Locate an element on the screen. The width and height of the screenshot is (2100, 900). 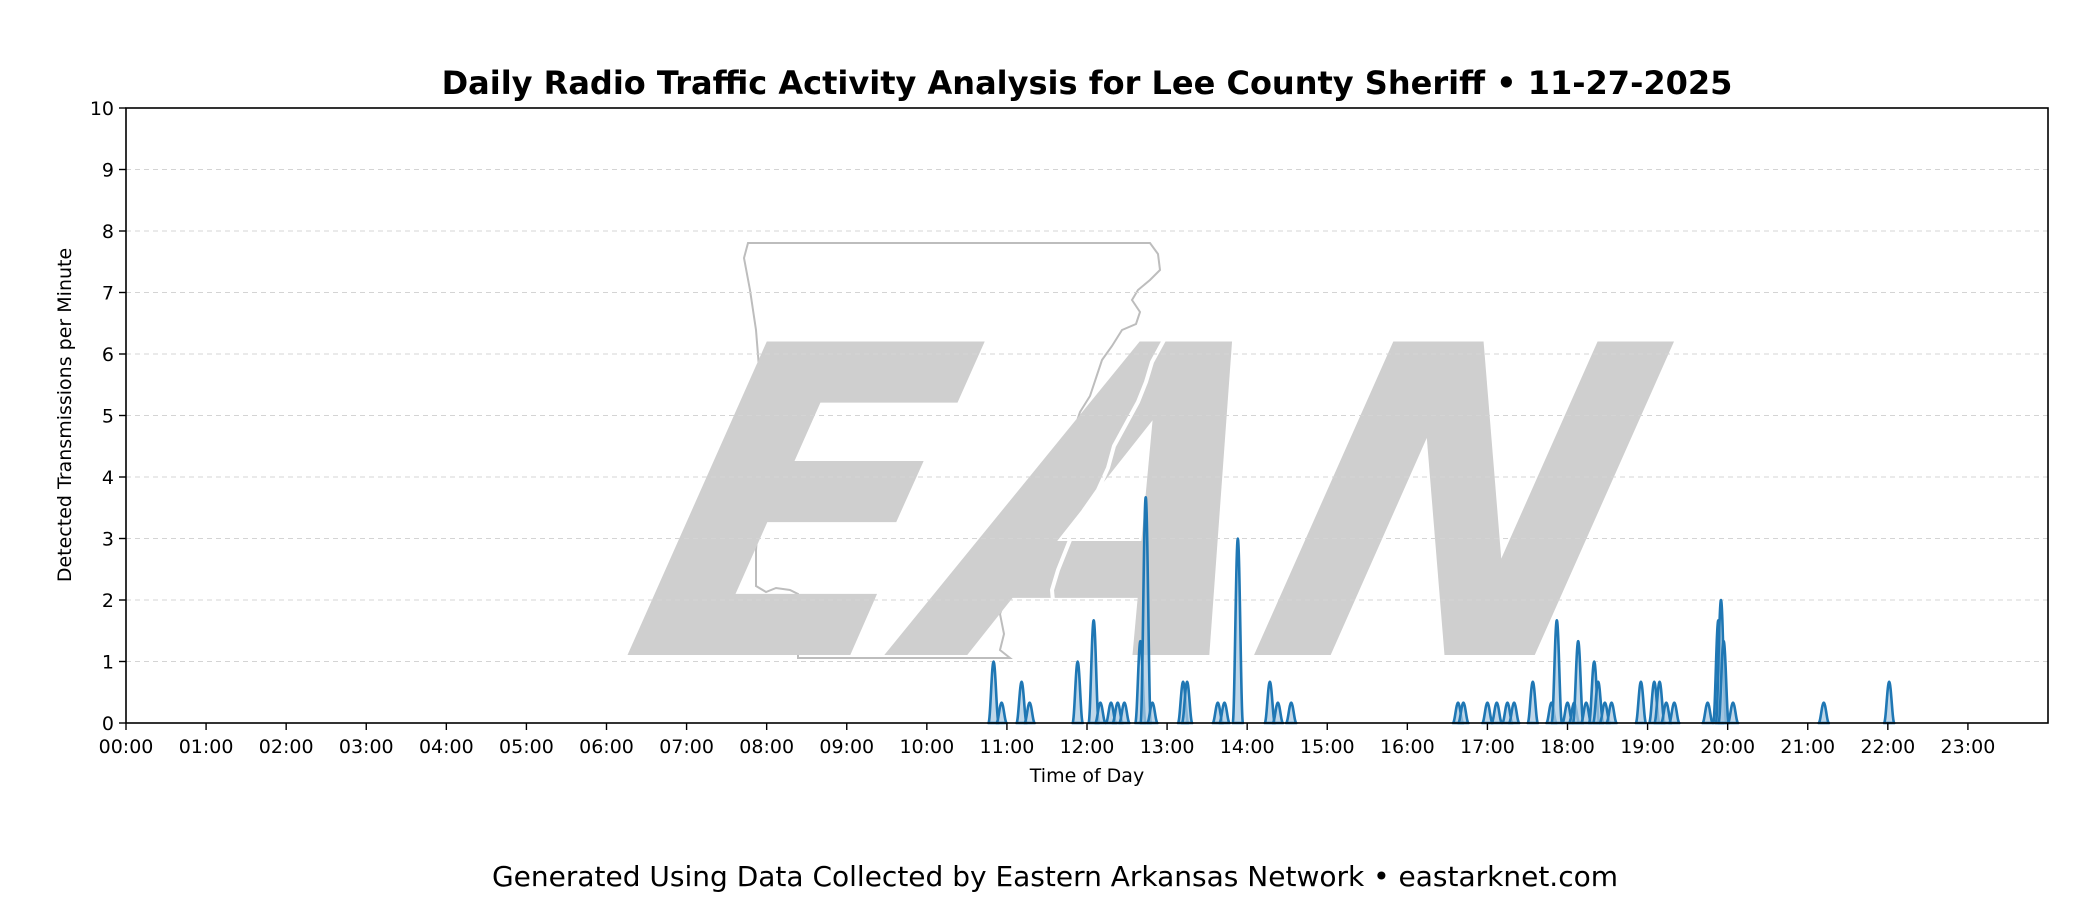
y-tick-label: 8 is located at coordinates (108, 232).